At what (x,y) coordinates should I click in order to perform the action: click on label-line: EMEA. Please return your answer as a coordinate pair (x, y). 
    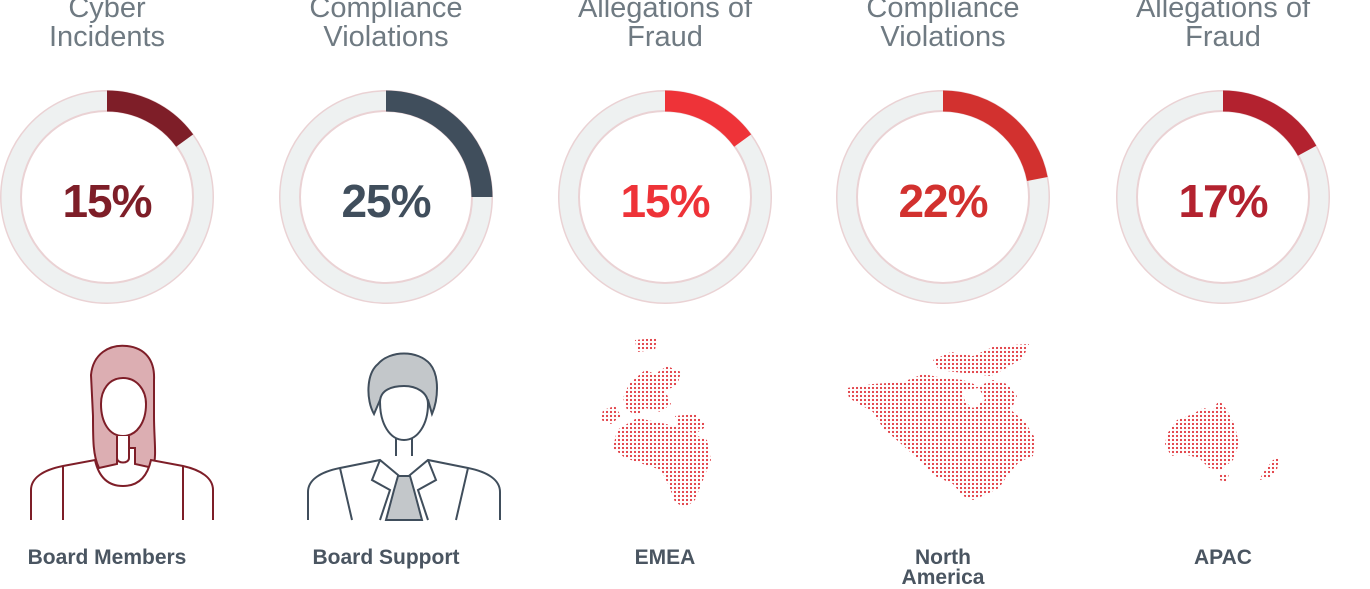
    Looking at the image, I should click on (665, 557).